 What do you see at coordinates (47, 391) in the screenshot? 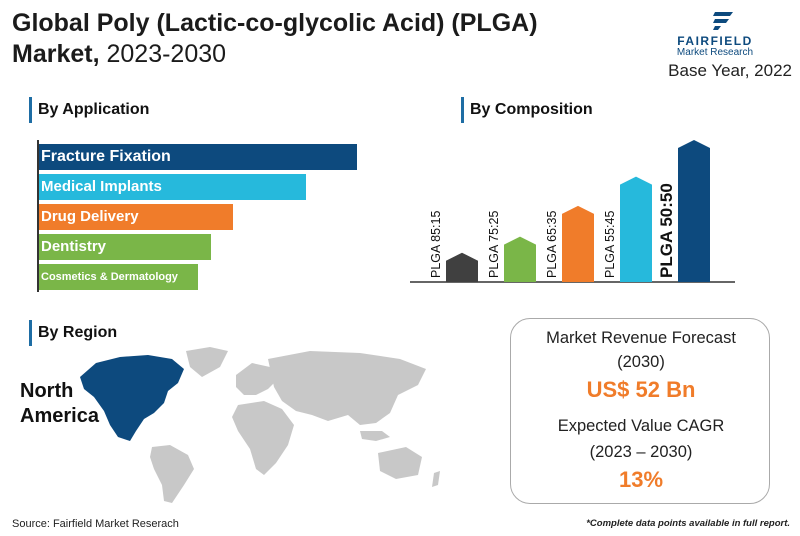
I see `region-label-line-1: North` at bounding box center [47, 391].